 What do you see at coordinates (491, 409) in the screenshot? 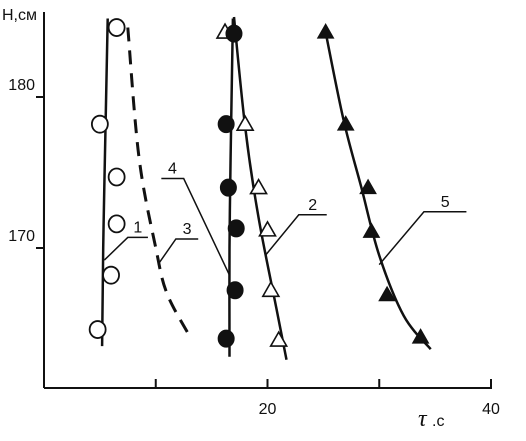
I see `x-tick-label: 40` at bounding box center [491, 409].